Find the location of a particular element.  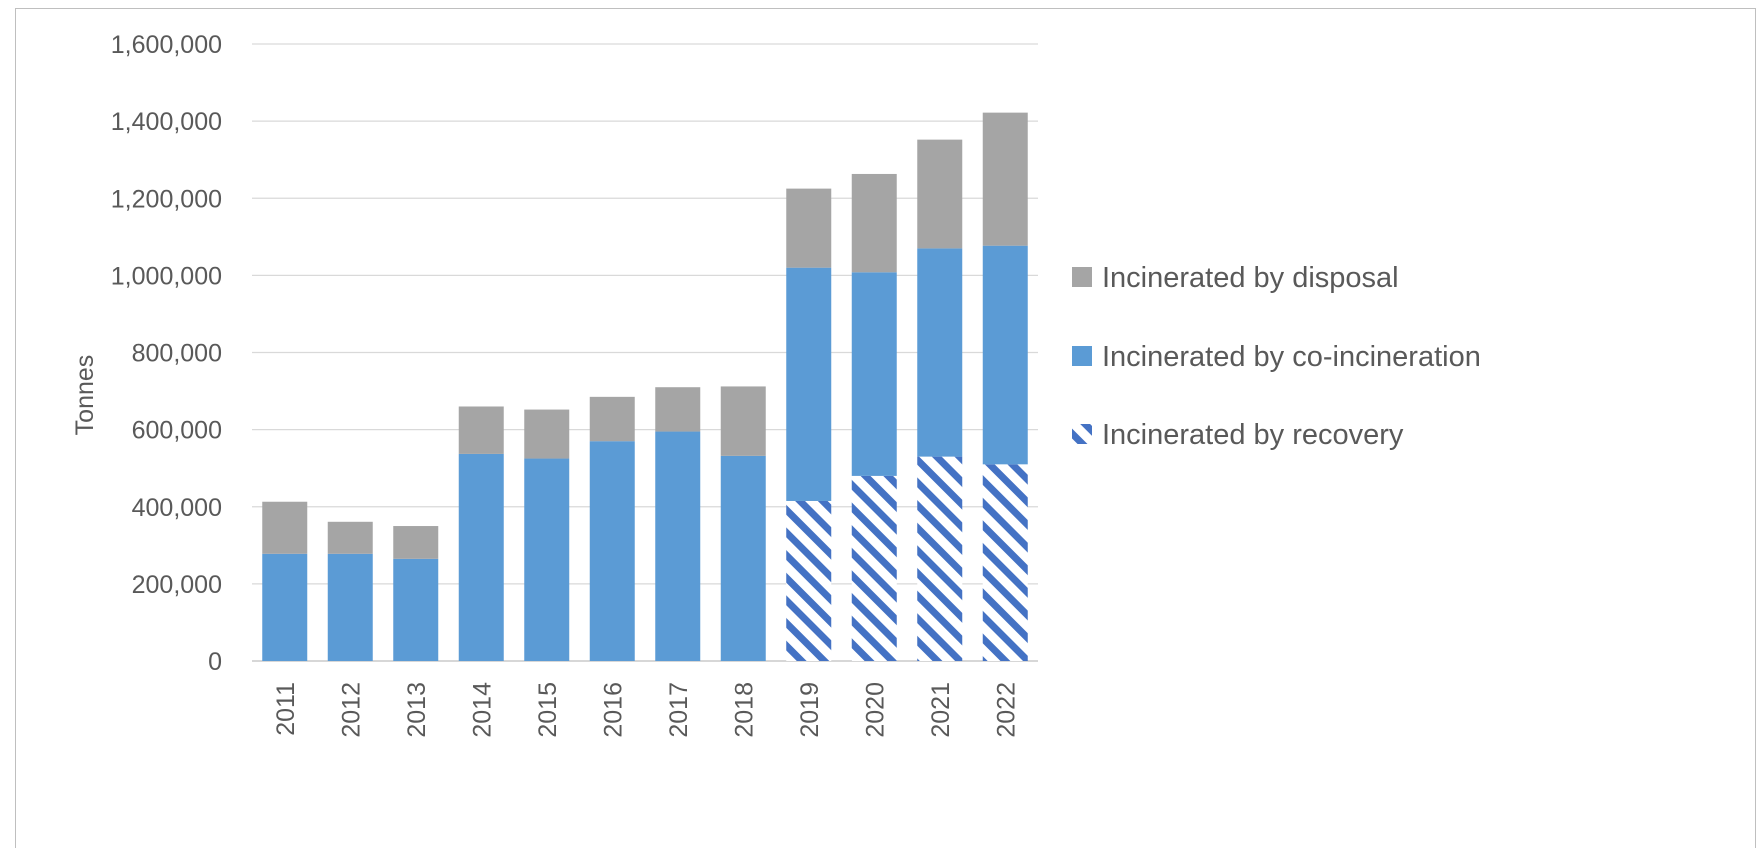

y-tick-label: 1,400,000 is located at coordinates (166, 122).